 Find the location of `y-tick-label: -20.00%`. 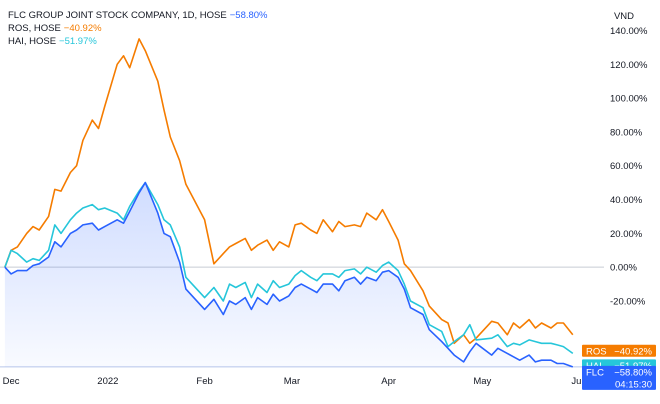

y-tick-label: -20.00% is located at coordinates (628, 301).